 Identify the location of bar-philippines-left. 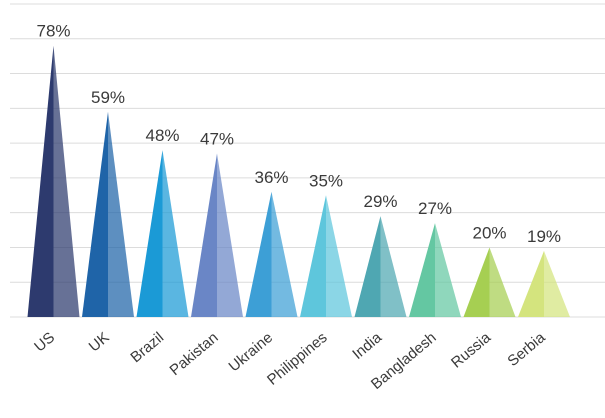
(313, 256).